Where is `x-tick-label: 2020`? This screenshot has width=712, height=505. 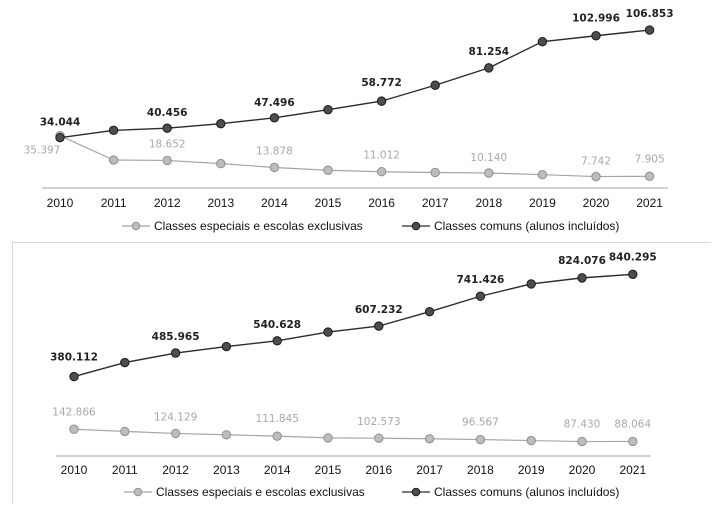 x-tick-label: 2020 is located at coordinates (582, 470).